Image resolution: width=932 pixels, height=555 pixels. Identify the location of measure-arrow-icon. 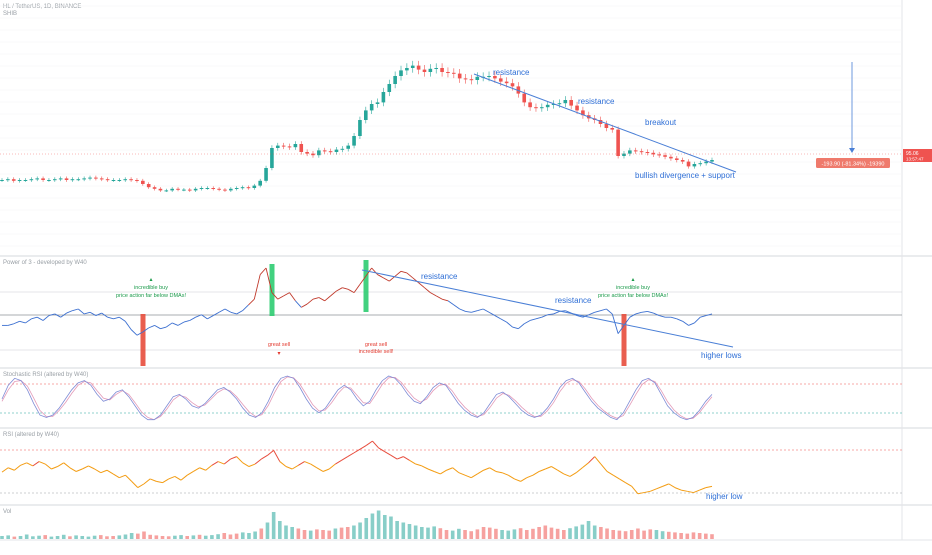
(852, 150).